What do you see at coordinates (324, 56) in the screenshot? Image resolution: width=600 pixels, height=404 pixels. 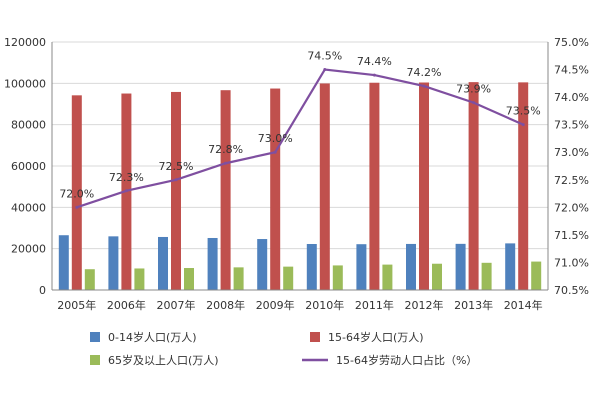 I see `ratio-data-label: 74.5%` at bounding box center [324, 56].